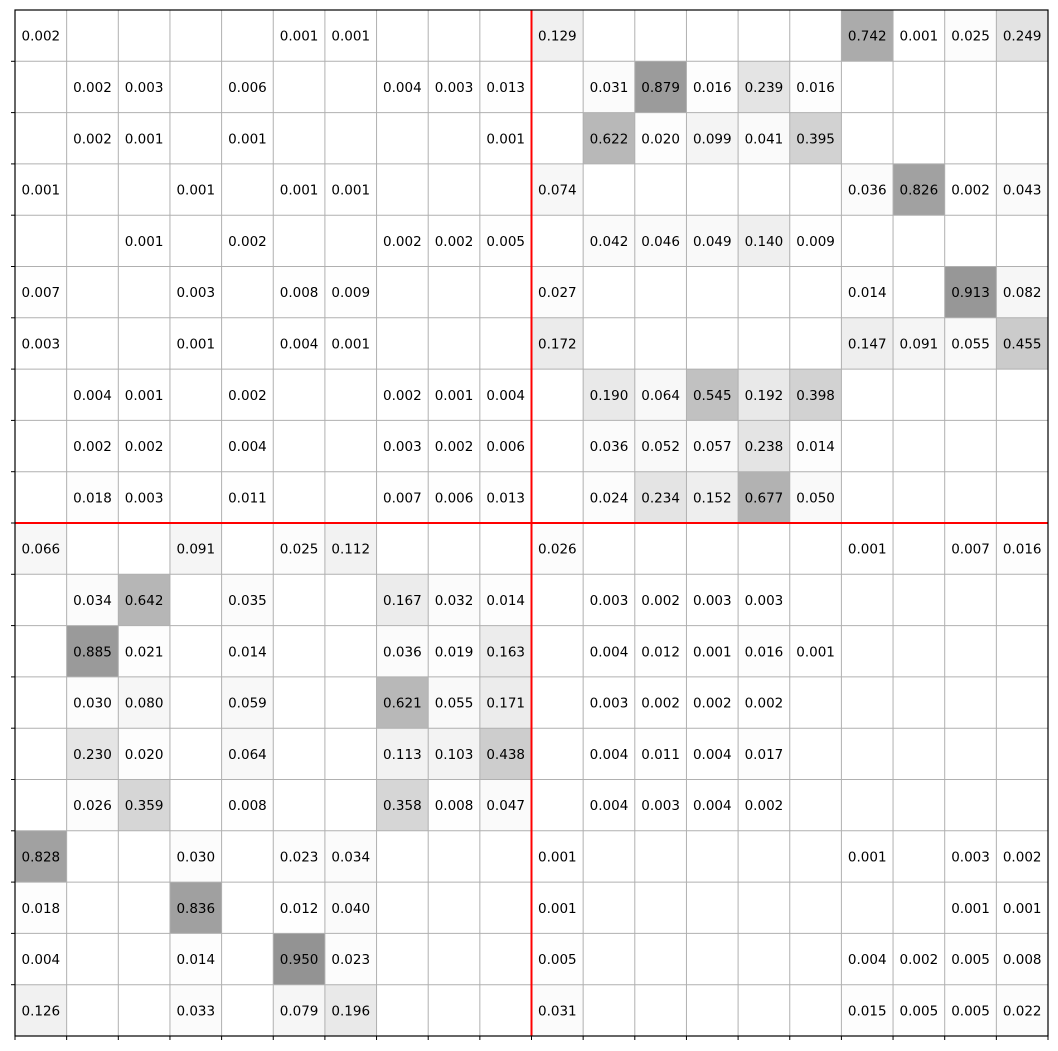 This screenshot has height=1051, width=1058. Describe the element at coordinates (867, 344) in the screenshot. I see `cell-value-label: 0.147` at that location.